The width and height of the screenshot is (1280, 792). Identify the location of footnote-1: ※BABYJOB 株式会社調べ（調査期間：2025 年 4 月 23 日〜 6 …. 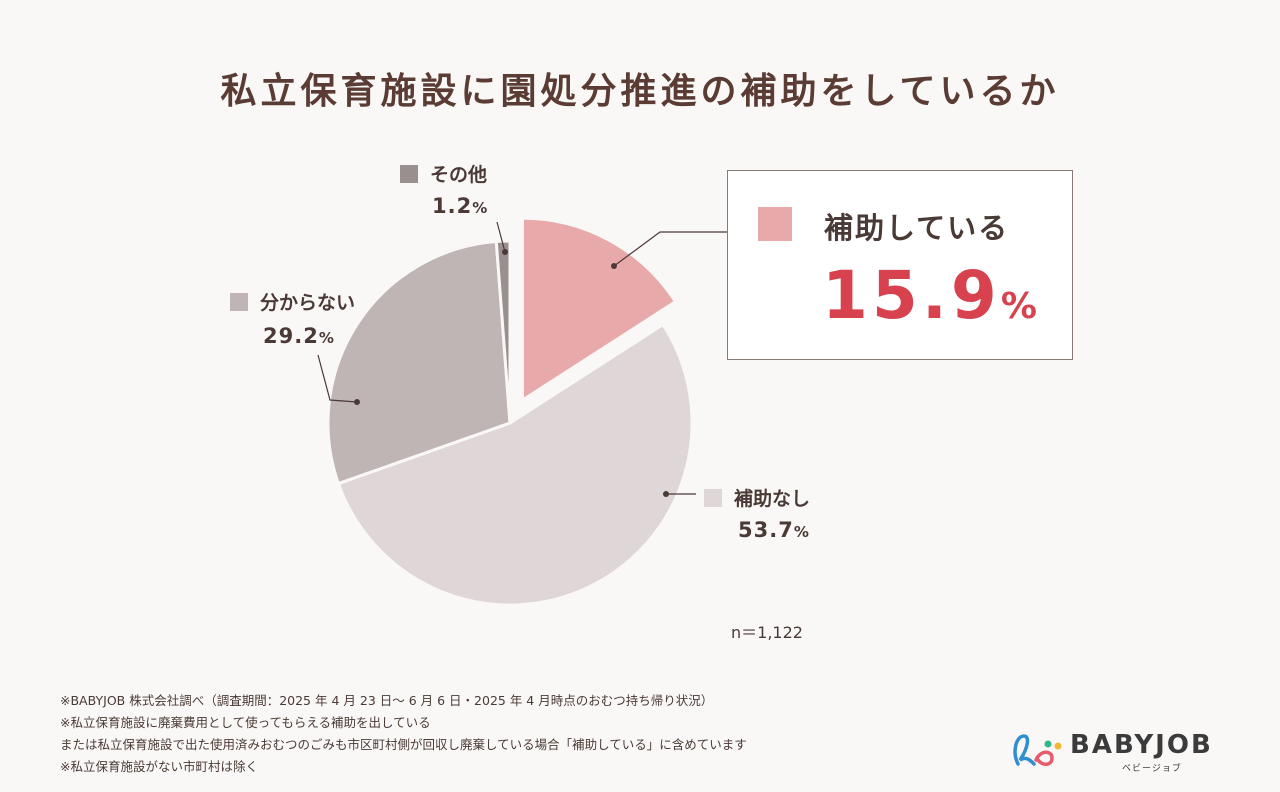
(387, 700).